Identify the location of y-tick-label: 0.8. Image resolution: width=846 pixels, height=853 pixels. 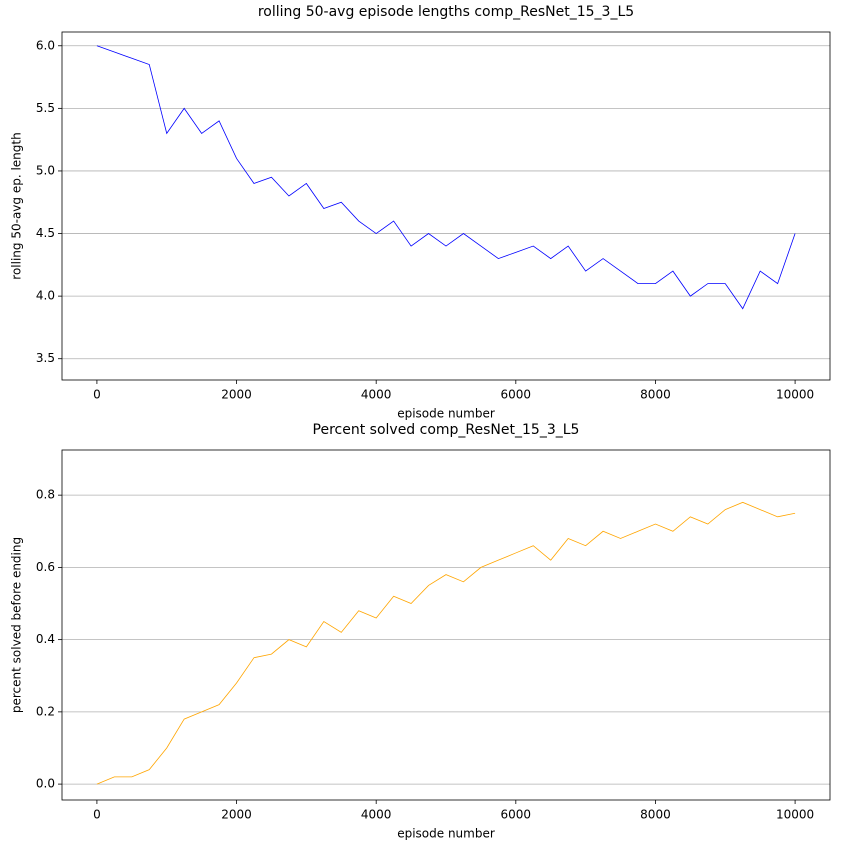
(45, 495).